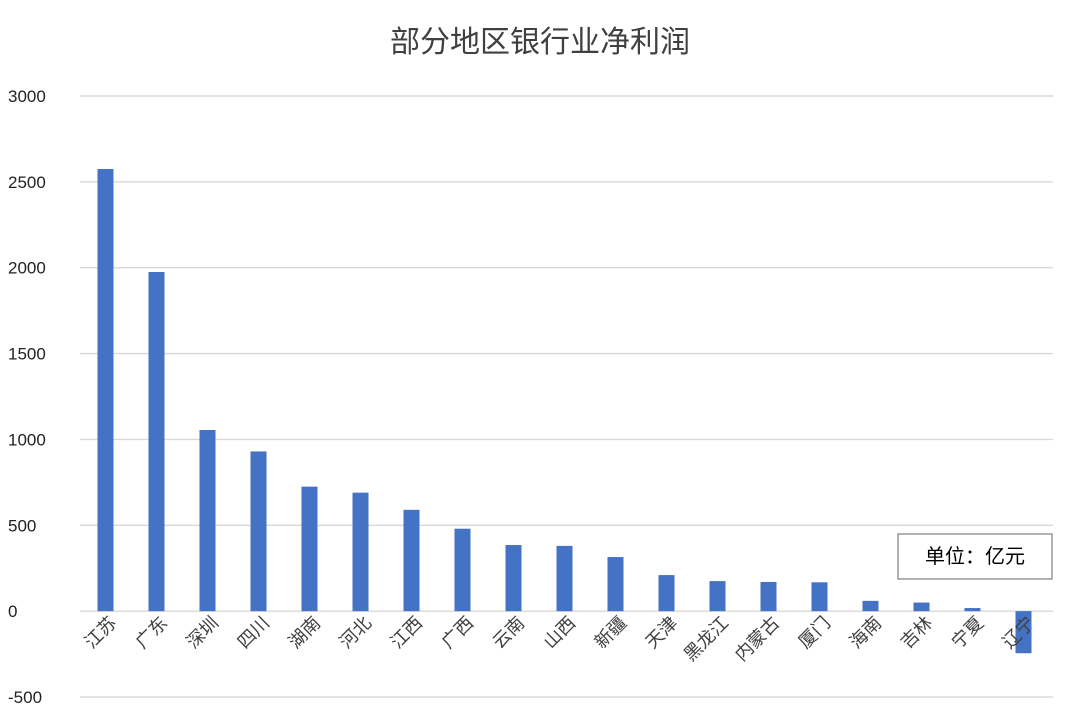 The image size is (1080, 720). Describe the element at coordinates (757, 639) in the screenshot. I see `x-tick-label: 内蒙古` at that location.